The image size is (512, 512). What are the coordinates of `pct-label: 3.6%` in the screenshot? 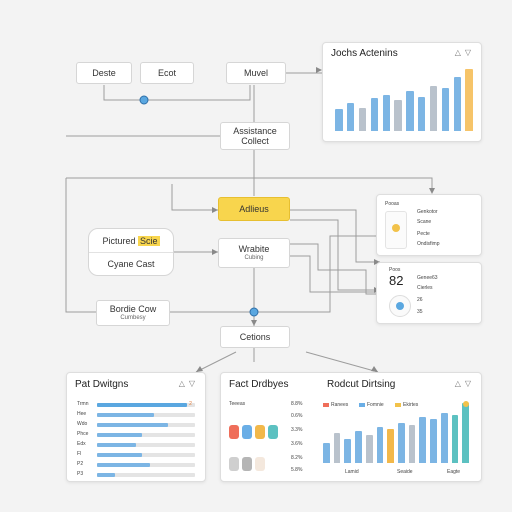 It's located at (297, 444).